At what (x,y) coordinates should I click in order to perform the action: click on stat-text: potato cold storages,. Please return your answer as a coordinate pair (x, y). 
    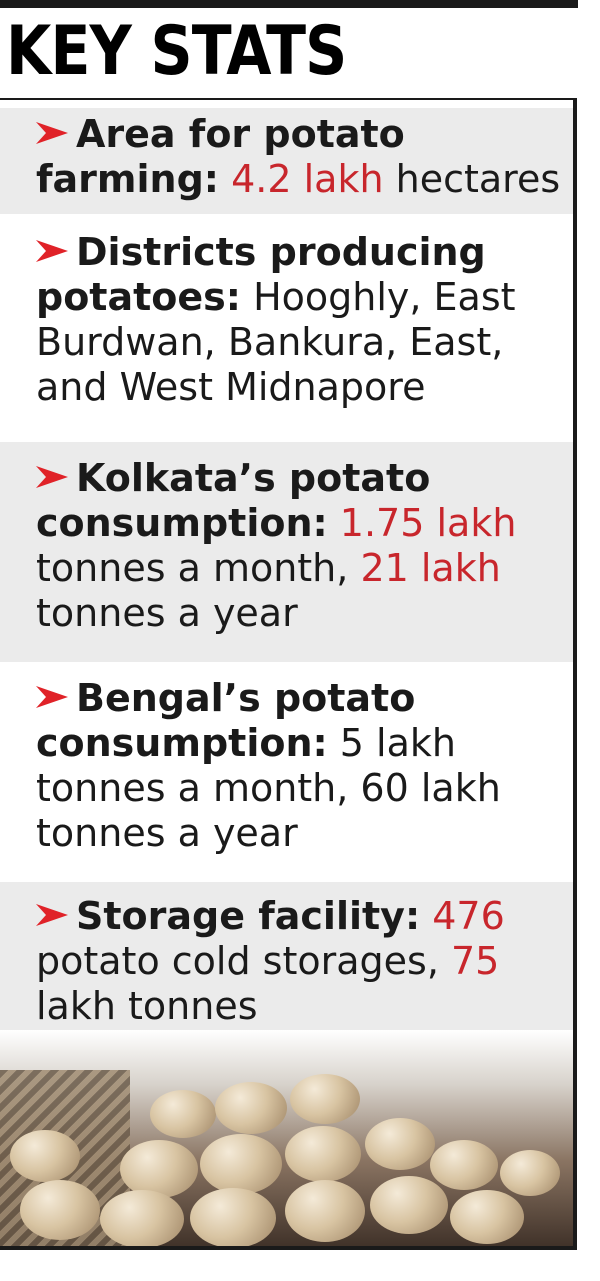
    Looking at the image, I should click on (243, 961).